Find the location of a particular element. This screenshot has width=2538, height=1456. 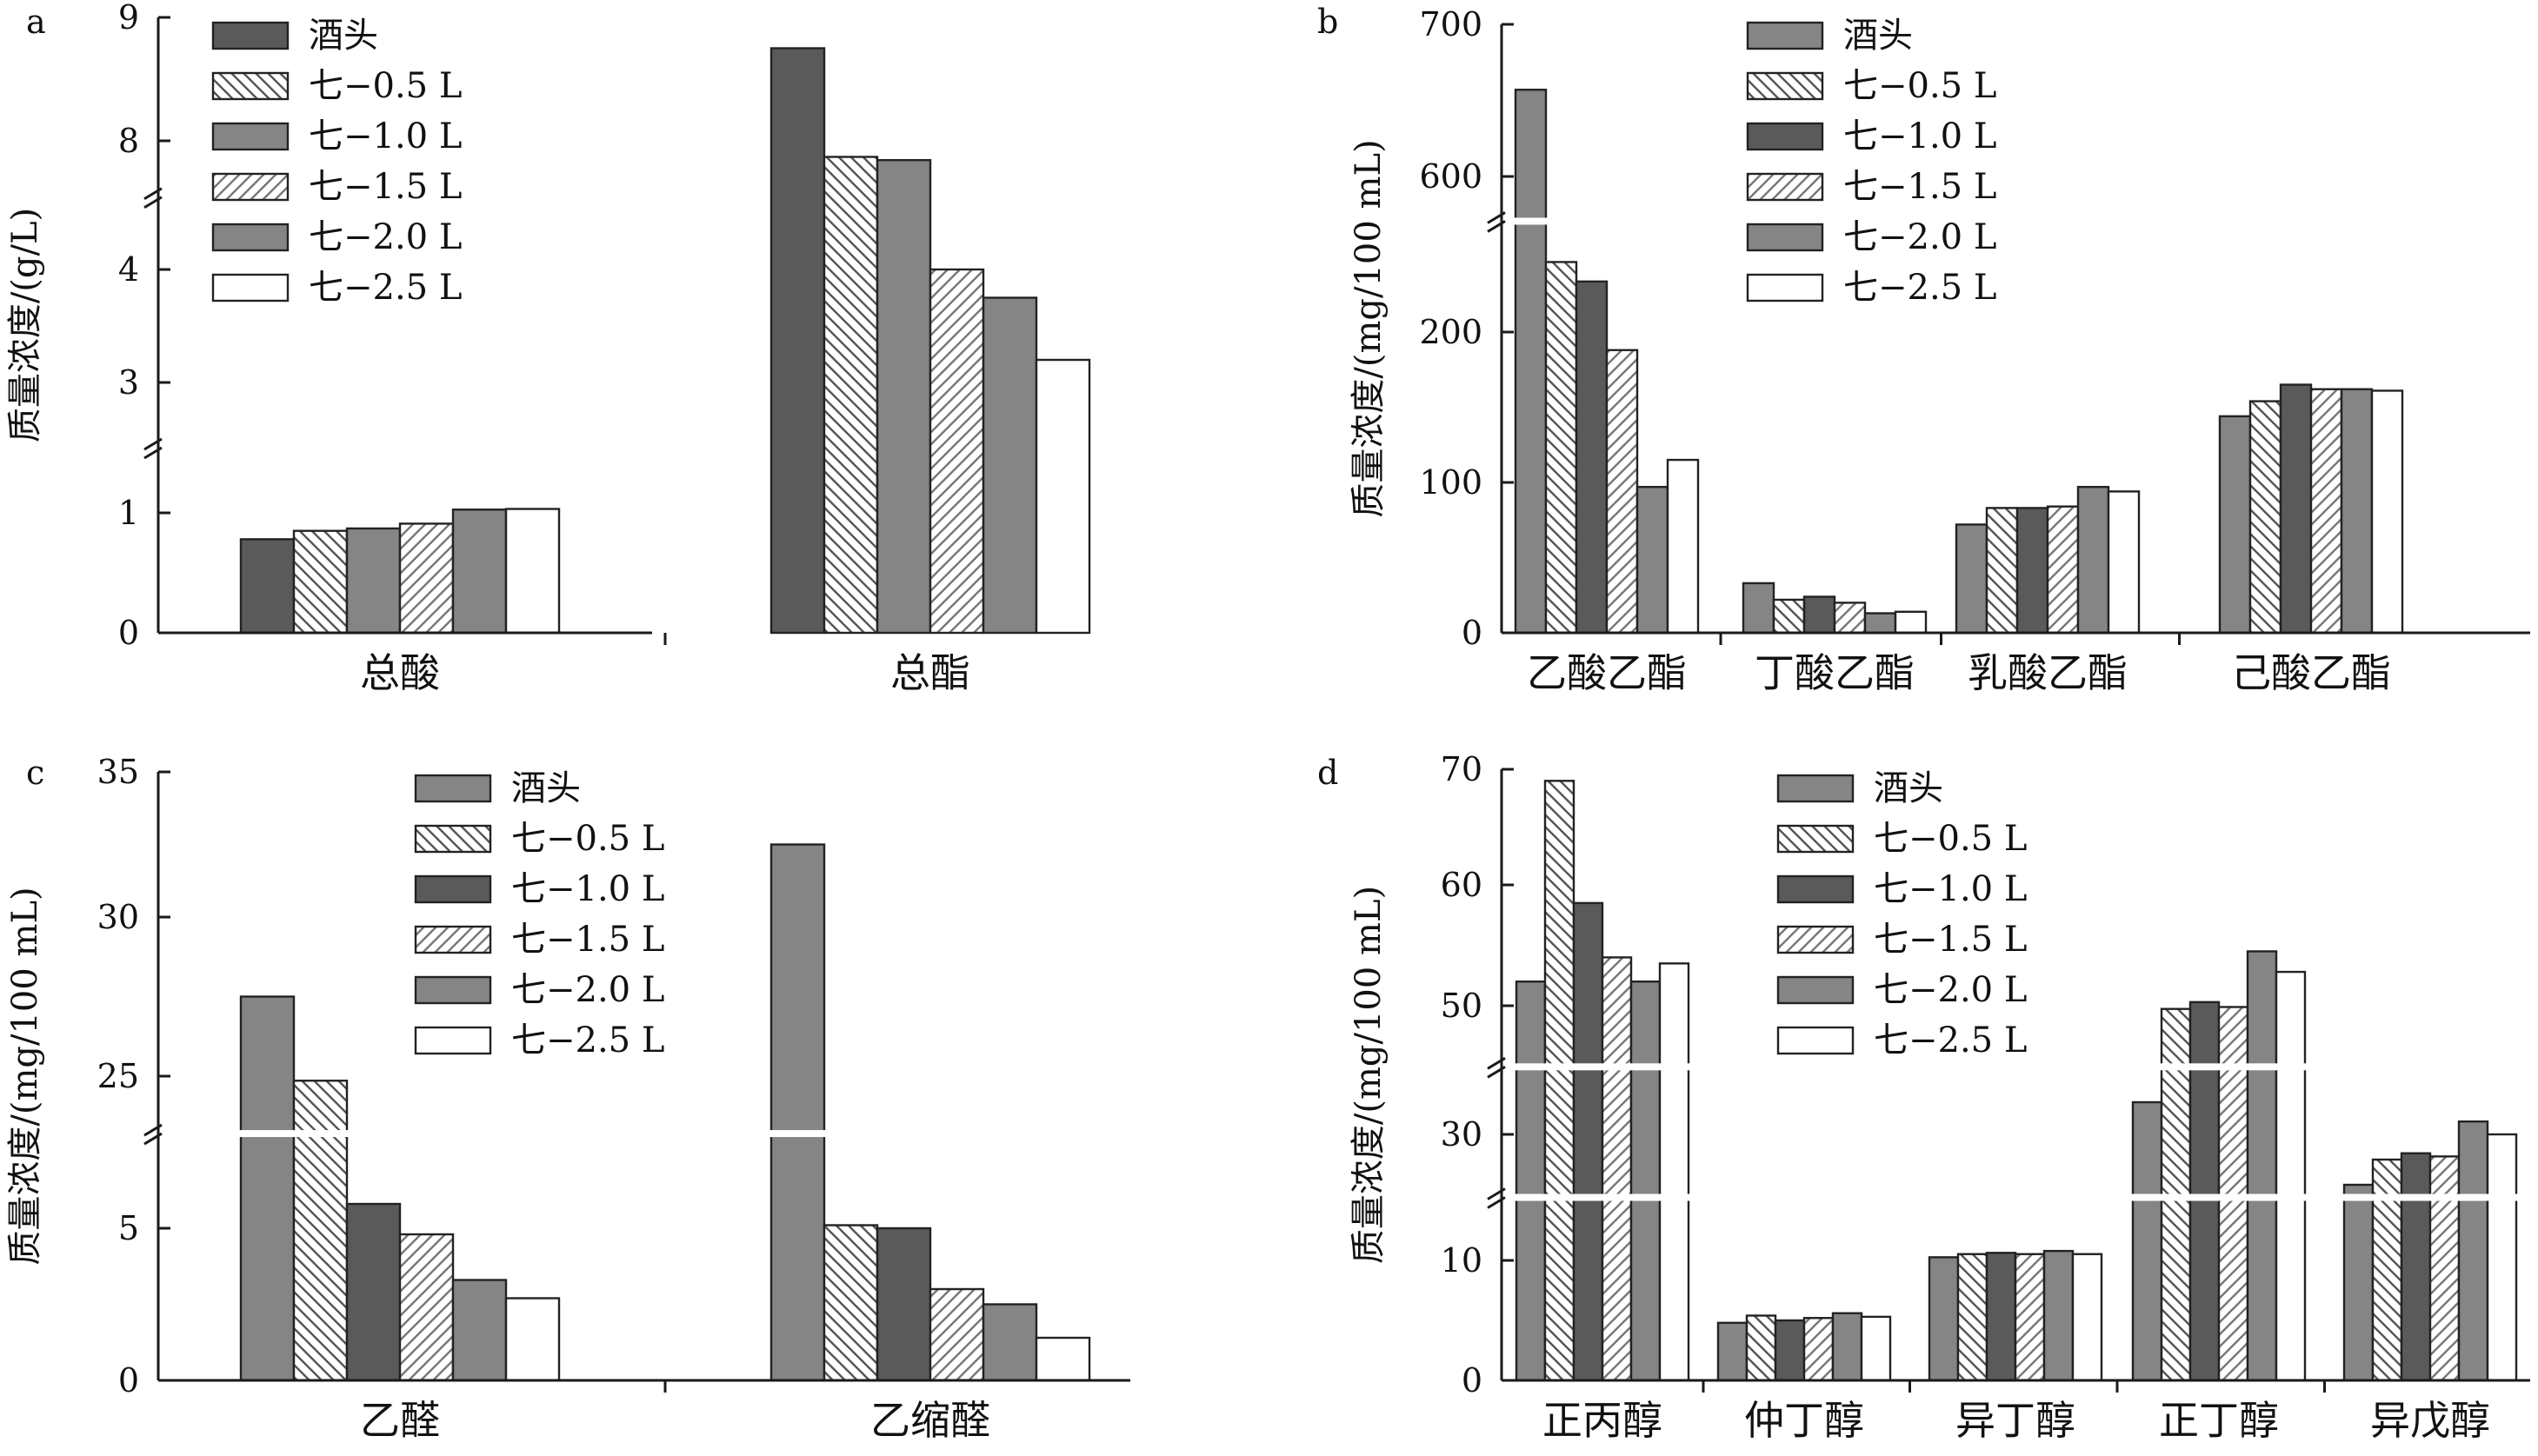

legend: 酒头七−0.5 L 七−1.0 L 七−1.5 L 七−2.0 L 七−2.5 L is located at coordinates (1871, 162).